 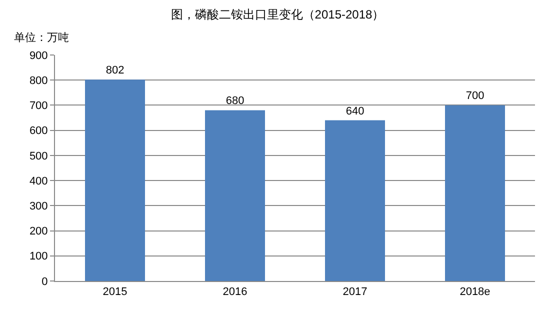 I want to click on y-tick-label: 400, so click(x=38, y=181).